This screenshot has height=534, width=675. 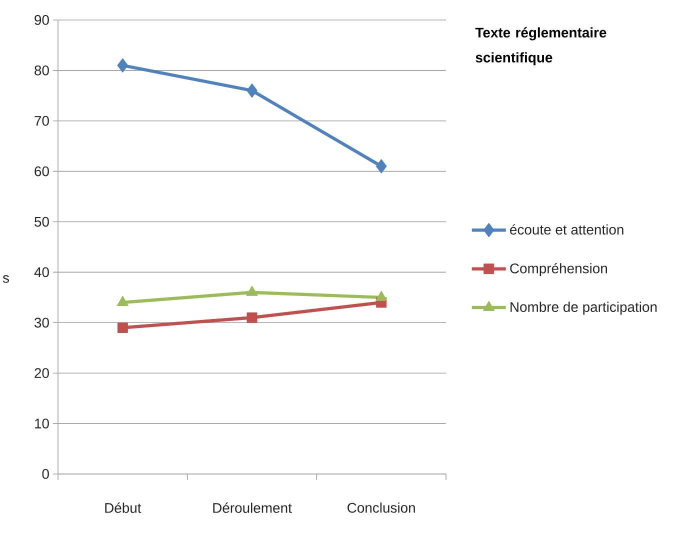 What do you see at coordinates (583, 308) in the screenshot?
I see `legend-label: Nombre de participation` at bounding box center [583, 308].